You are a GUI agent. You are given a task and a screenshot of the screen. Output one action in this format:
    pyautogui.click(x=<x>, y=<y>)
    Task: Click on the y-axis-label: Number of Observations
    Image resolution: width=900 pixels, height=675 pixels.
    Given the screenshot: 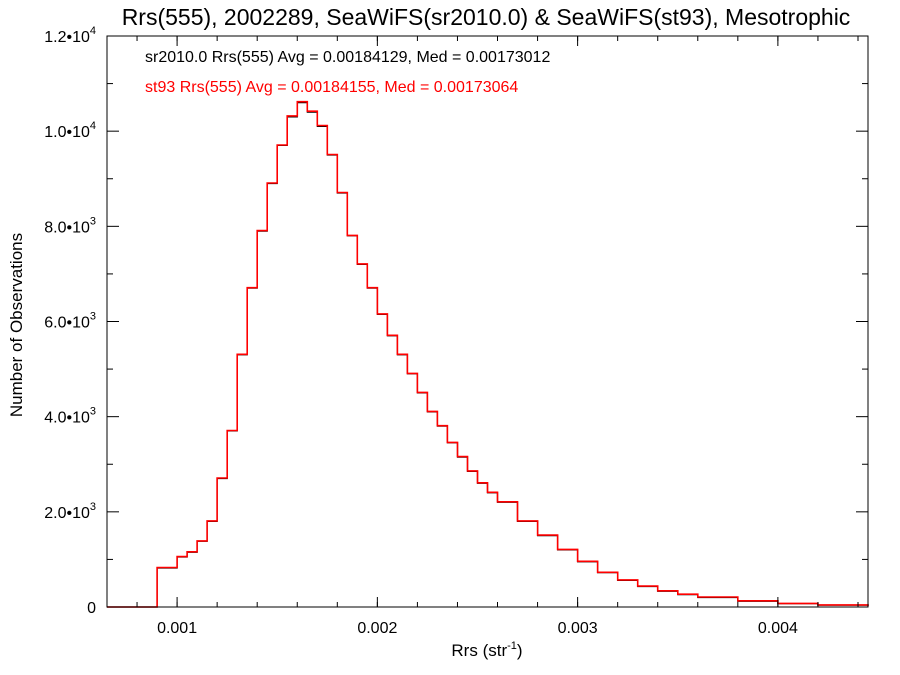 What is the action you would take?
    pyautogui.click(x=16, y=325)
    